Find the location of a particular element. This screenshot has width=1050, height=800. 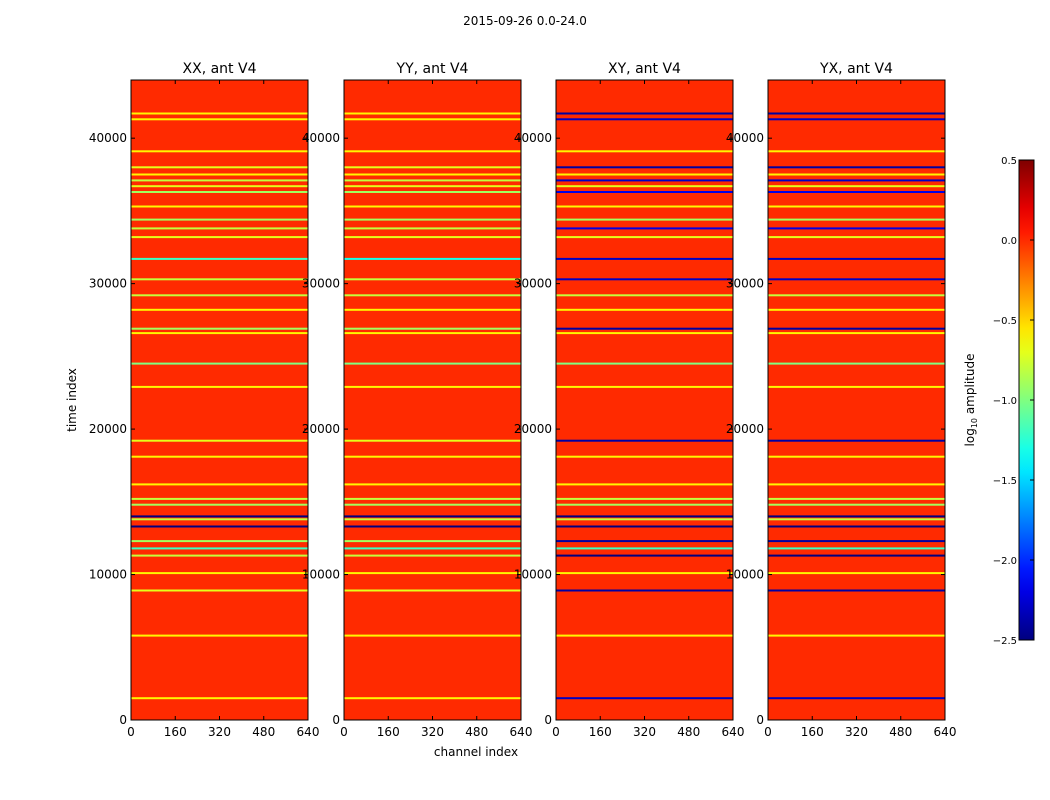

x-axis-label: channel index is located at coordinates (476, 752).